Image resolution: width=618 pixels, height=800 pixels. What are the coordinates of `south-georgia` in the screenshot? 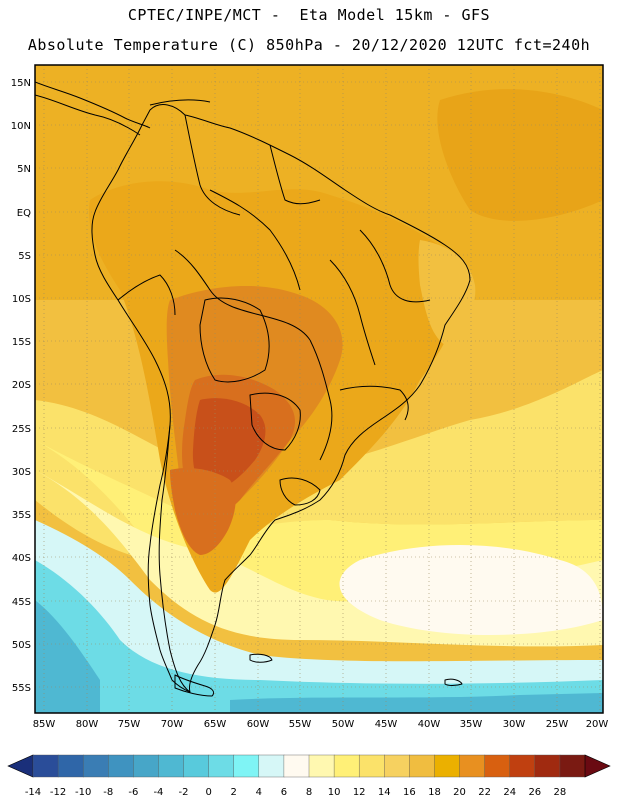 It's located at (453, 682).